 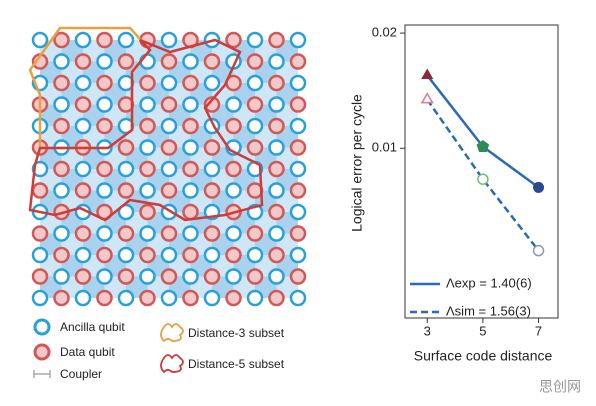 I want to click on x-tick-label: 7, so click(x=538, y=330).